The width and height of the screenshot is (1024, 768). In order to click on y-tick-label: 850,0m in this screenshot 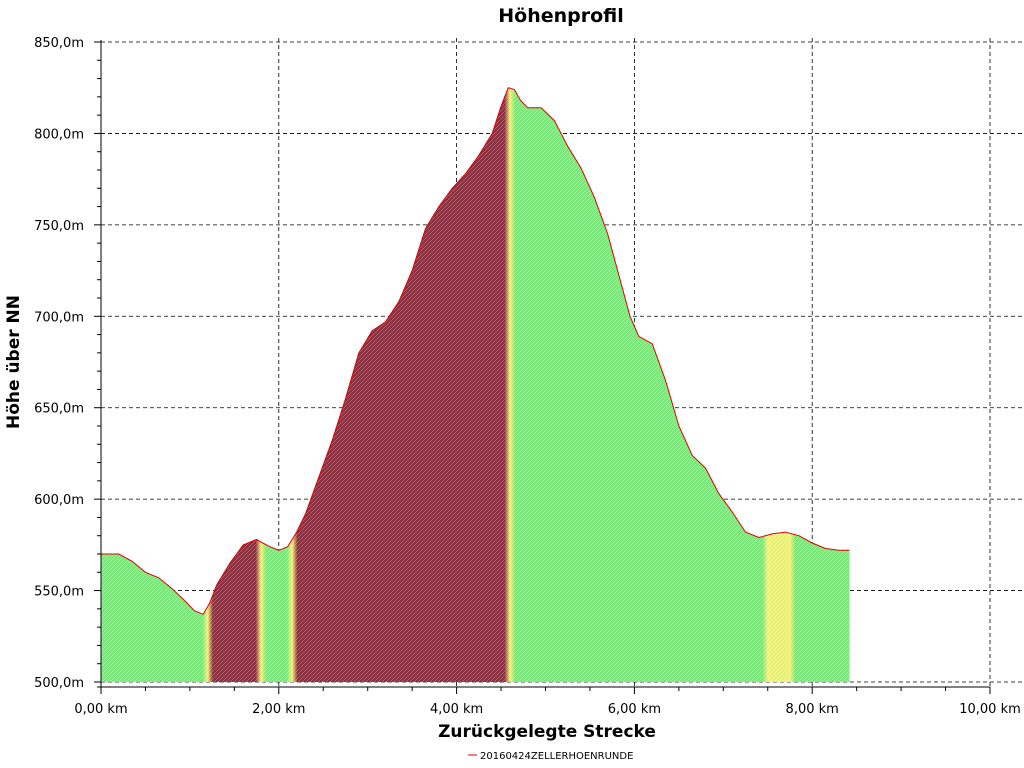, I will do `click(59, 43)`.